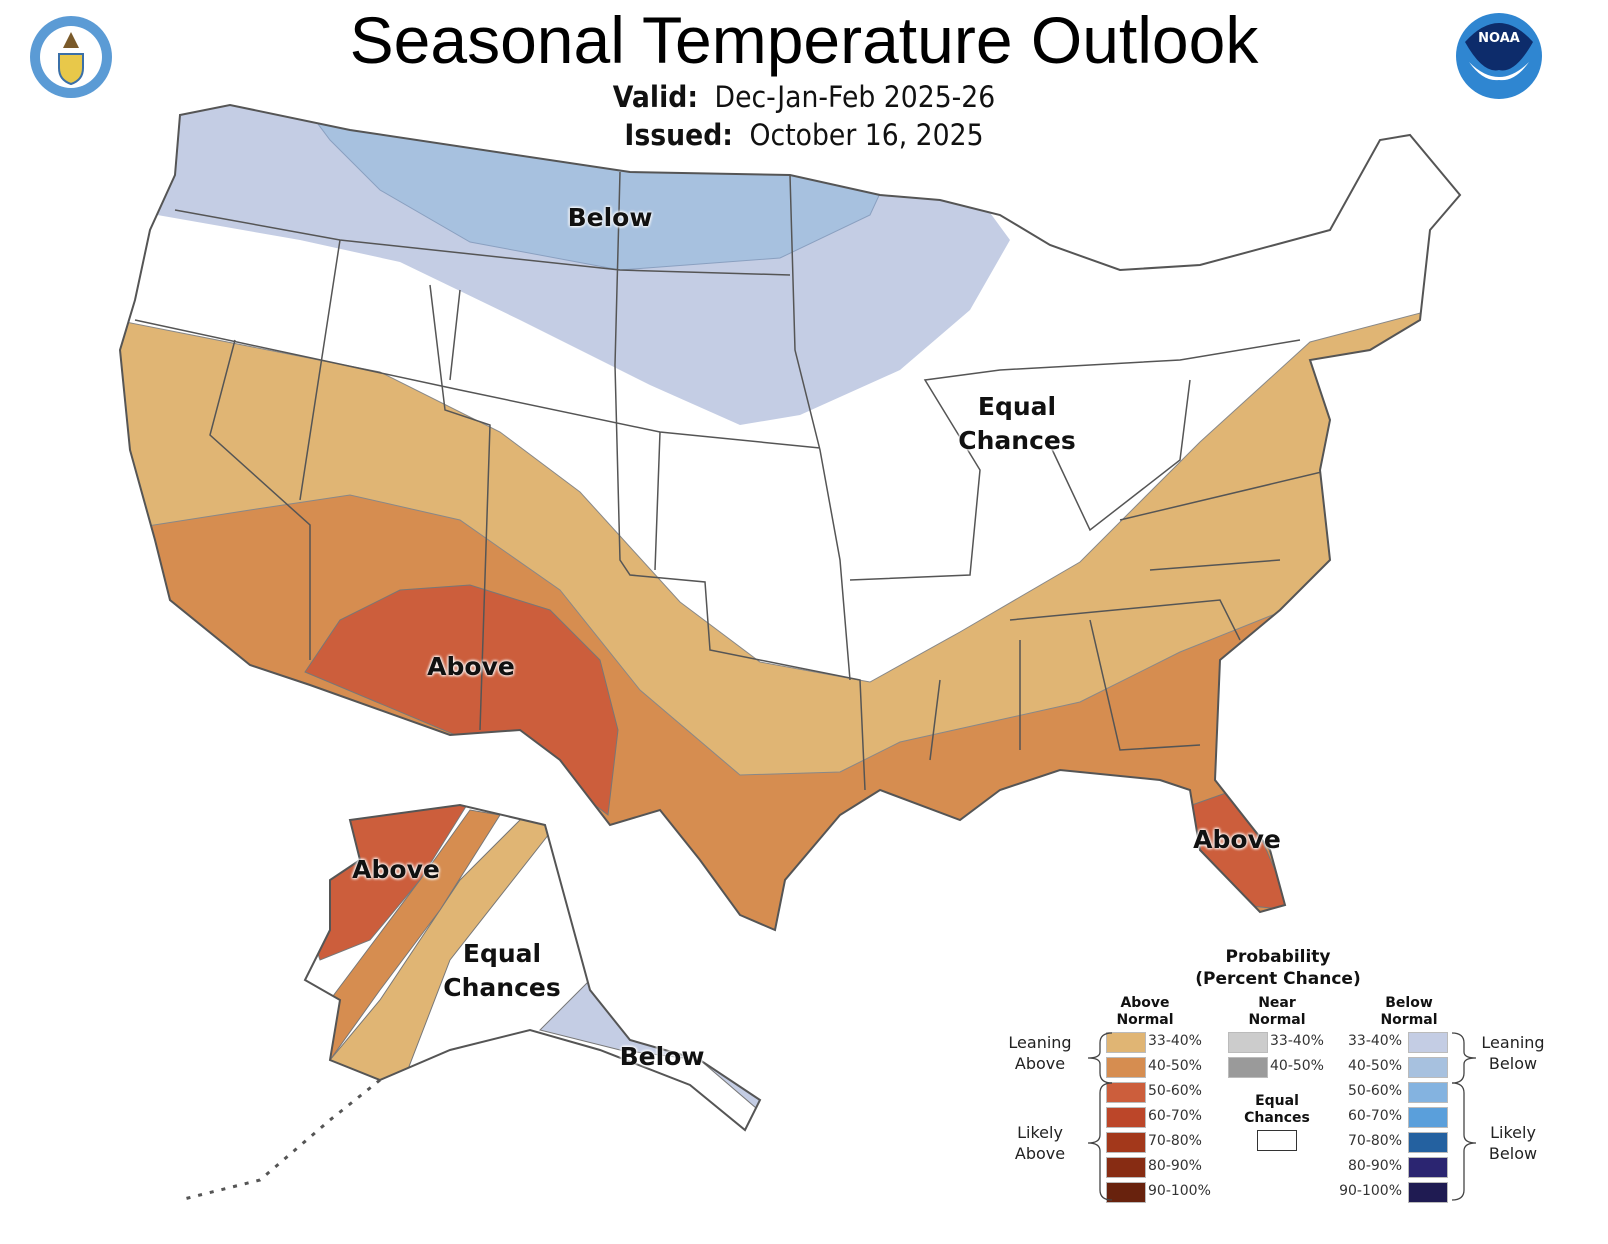  I want to click on issued-date: Issued: October 16, 2025, so click(803, 135).